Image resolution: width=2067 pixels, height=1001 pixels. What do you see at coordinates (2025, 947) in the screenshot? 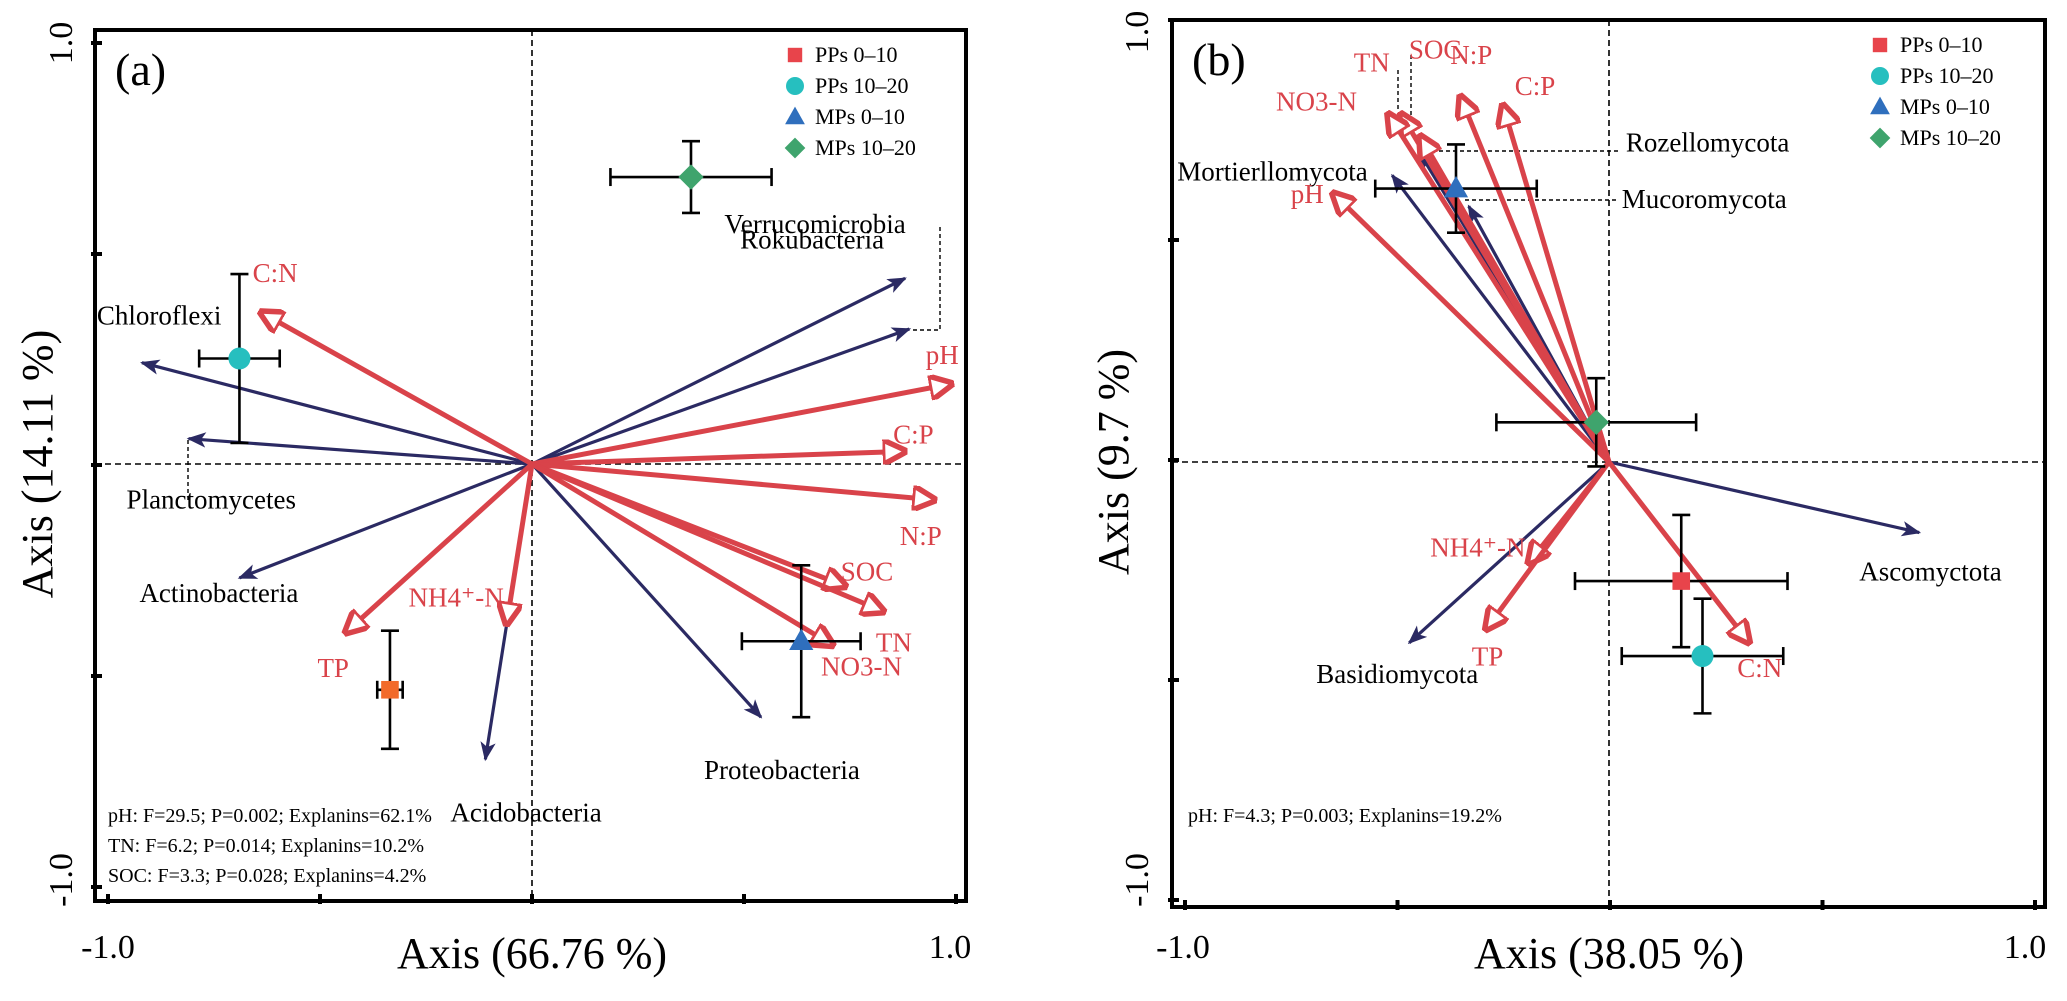
I see `x-tick-label-max: 1.0` at bounding box center [2025, 947].